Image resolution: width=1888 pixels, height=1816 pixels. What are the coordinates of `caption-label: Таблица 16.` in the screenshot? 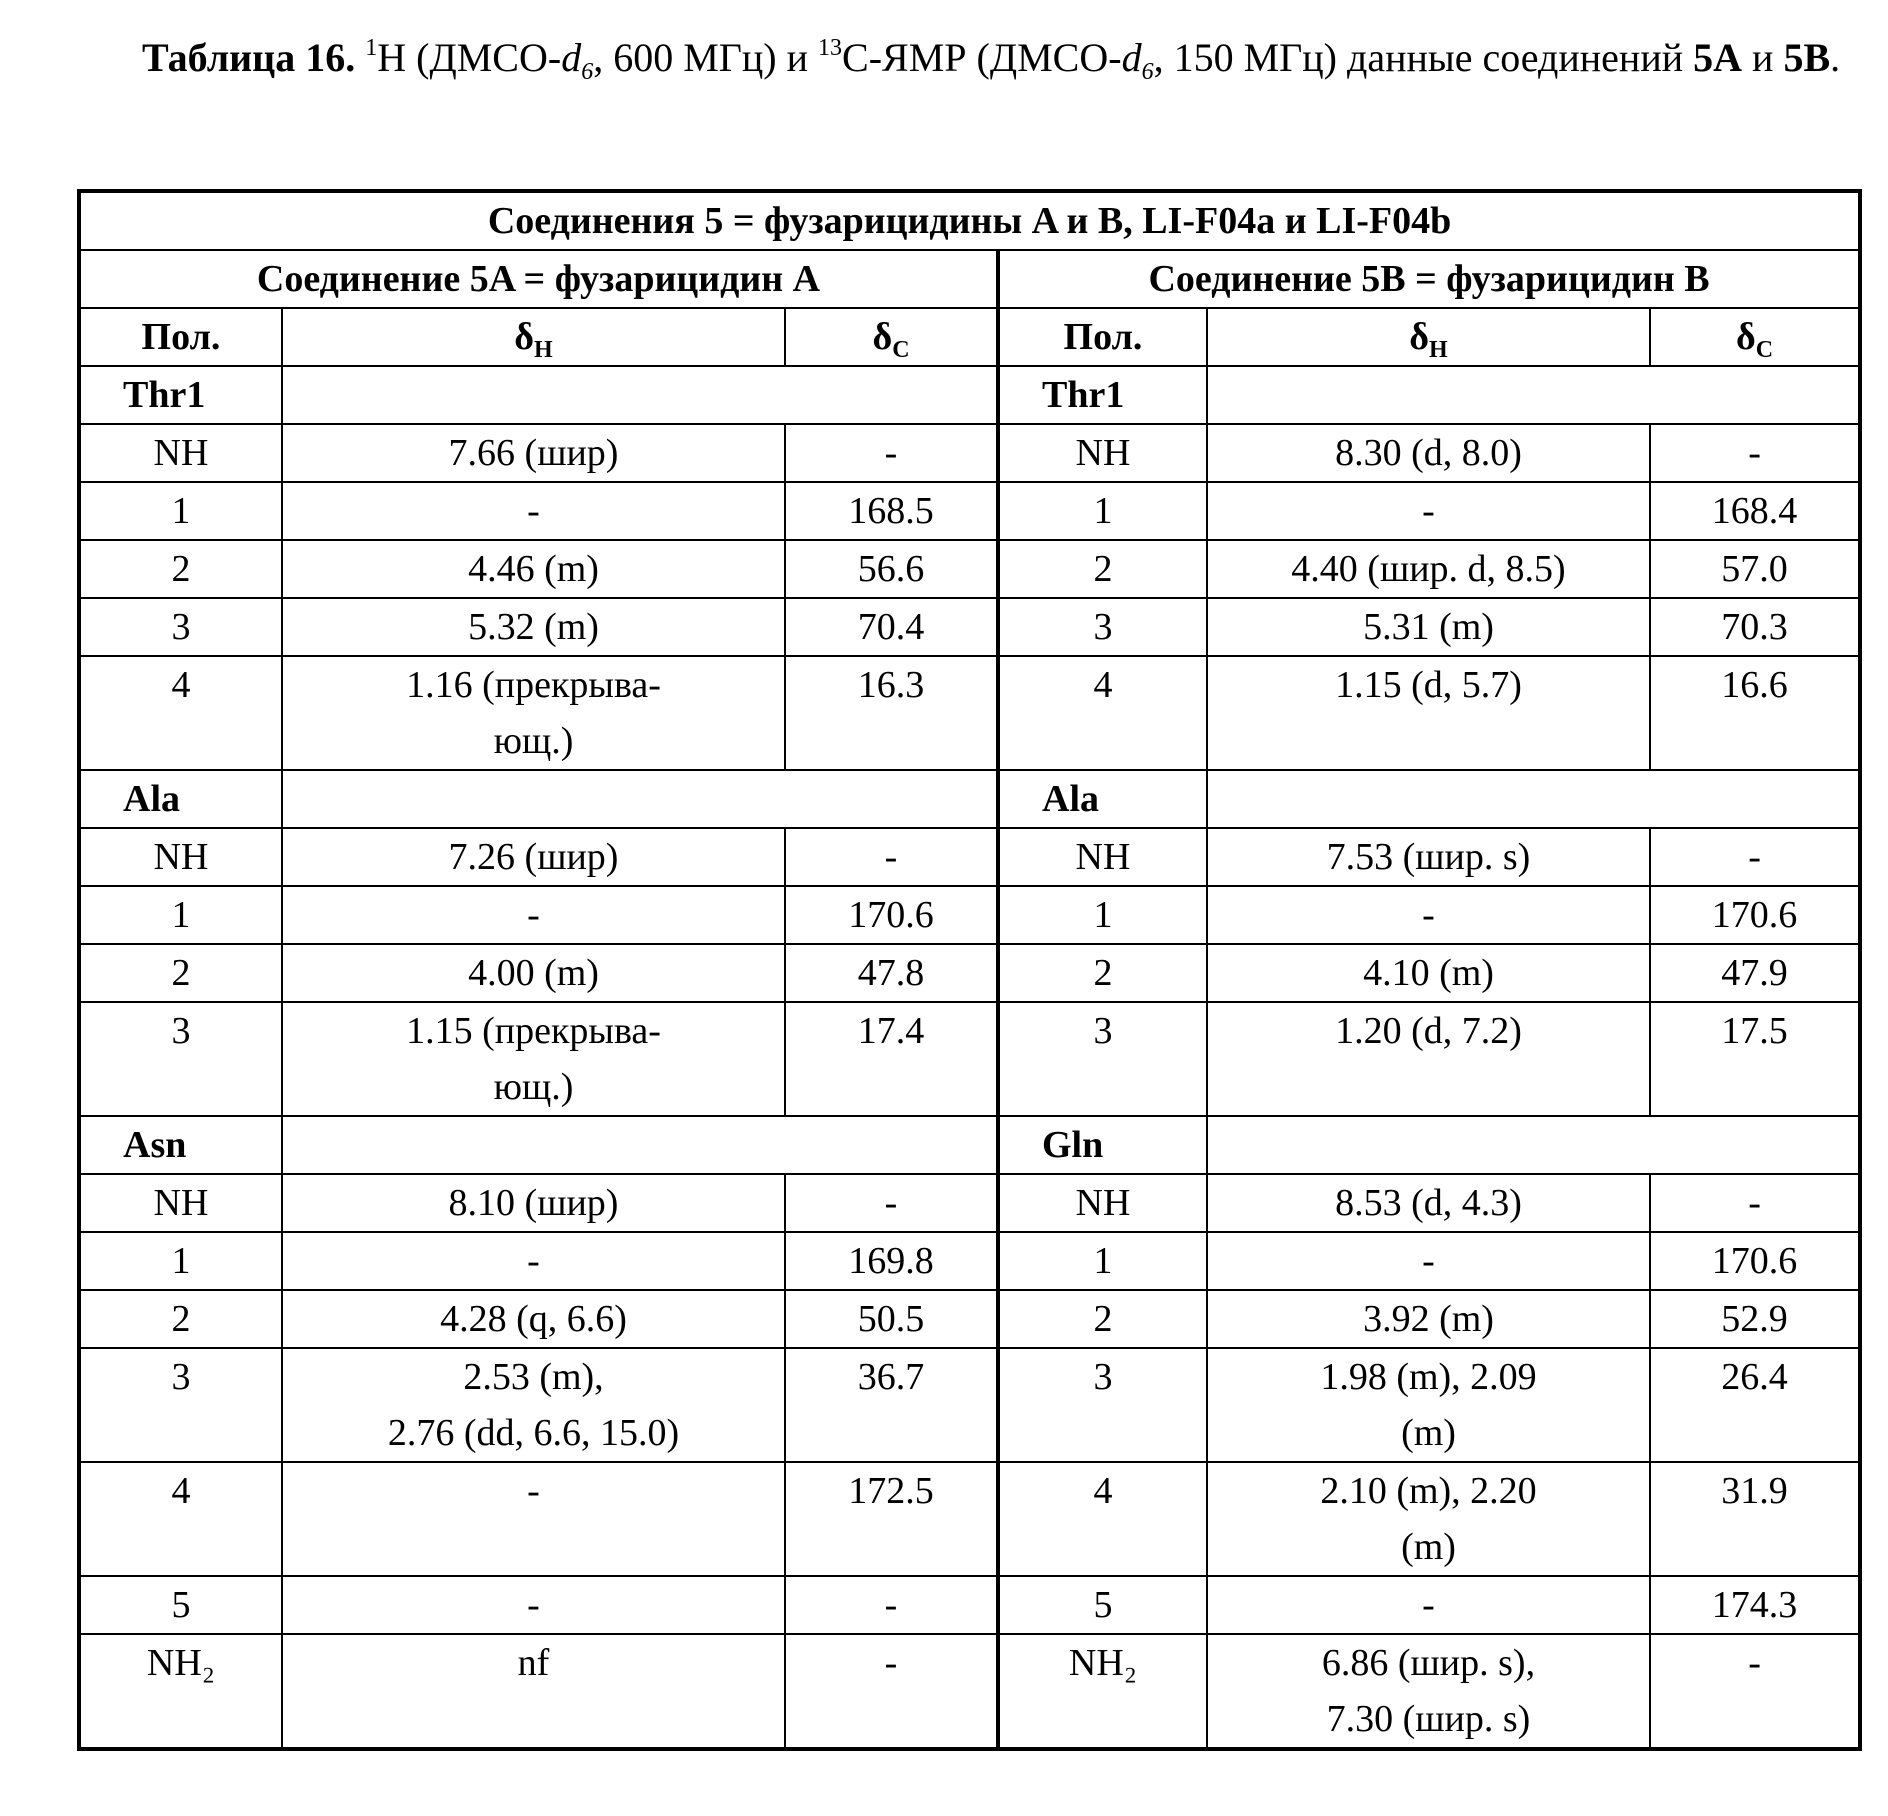 It's located at (248, 57).